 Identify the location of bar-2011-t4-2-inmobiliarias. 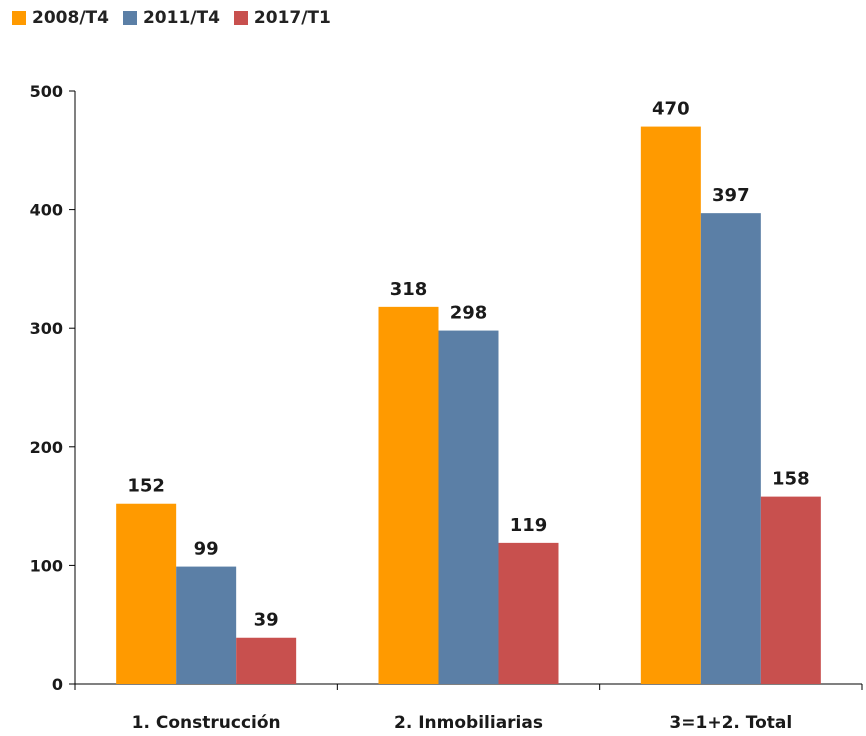
(468, 507).